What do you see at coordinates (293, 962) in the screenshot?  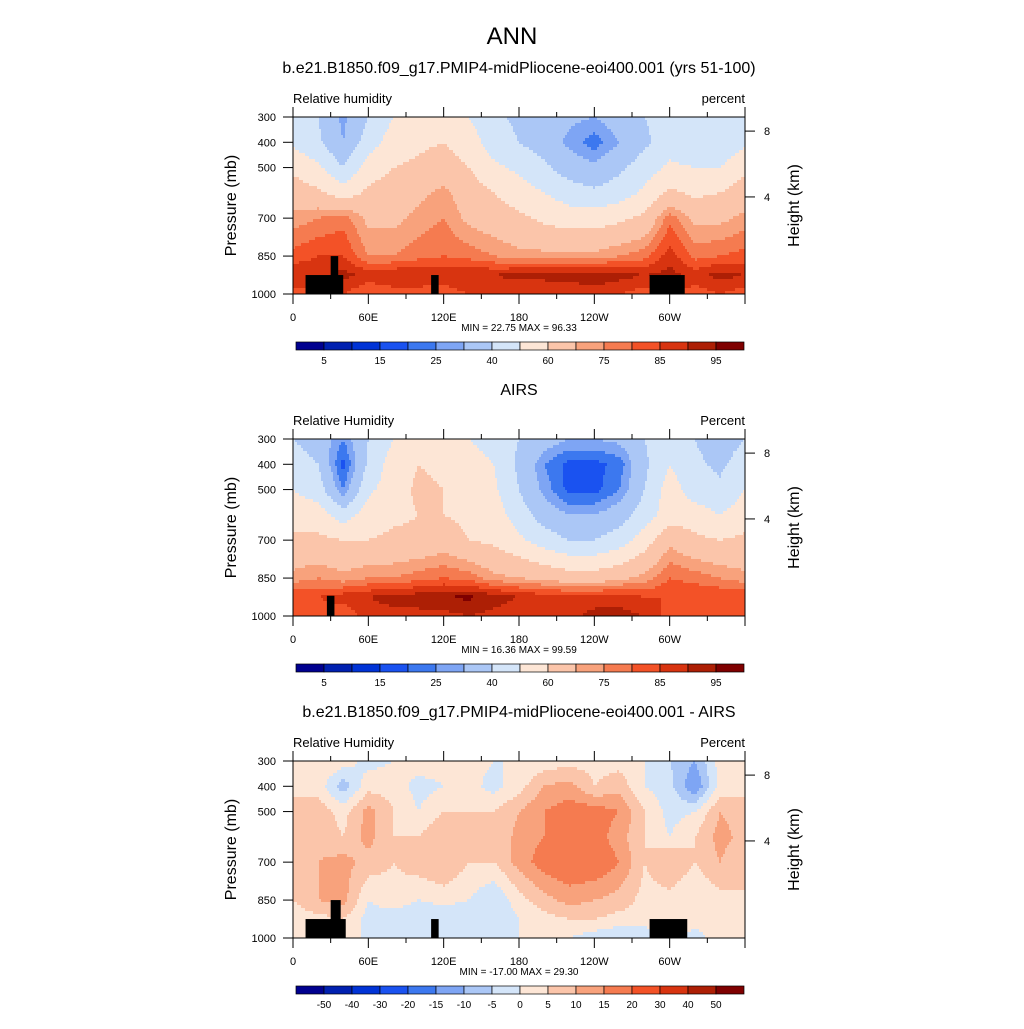 I see `x-tick-label: 0` at bounding box center [293, 962].